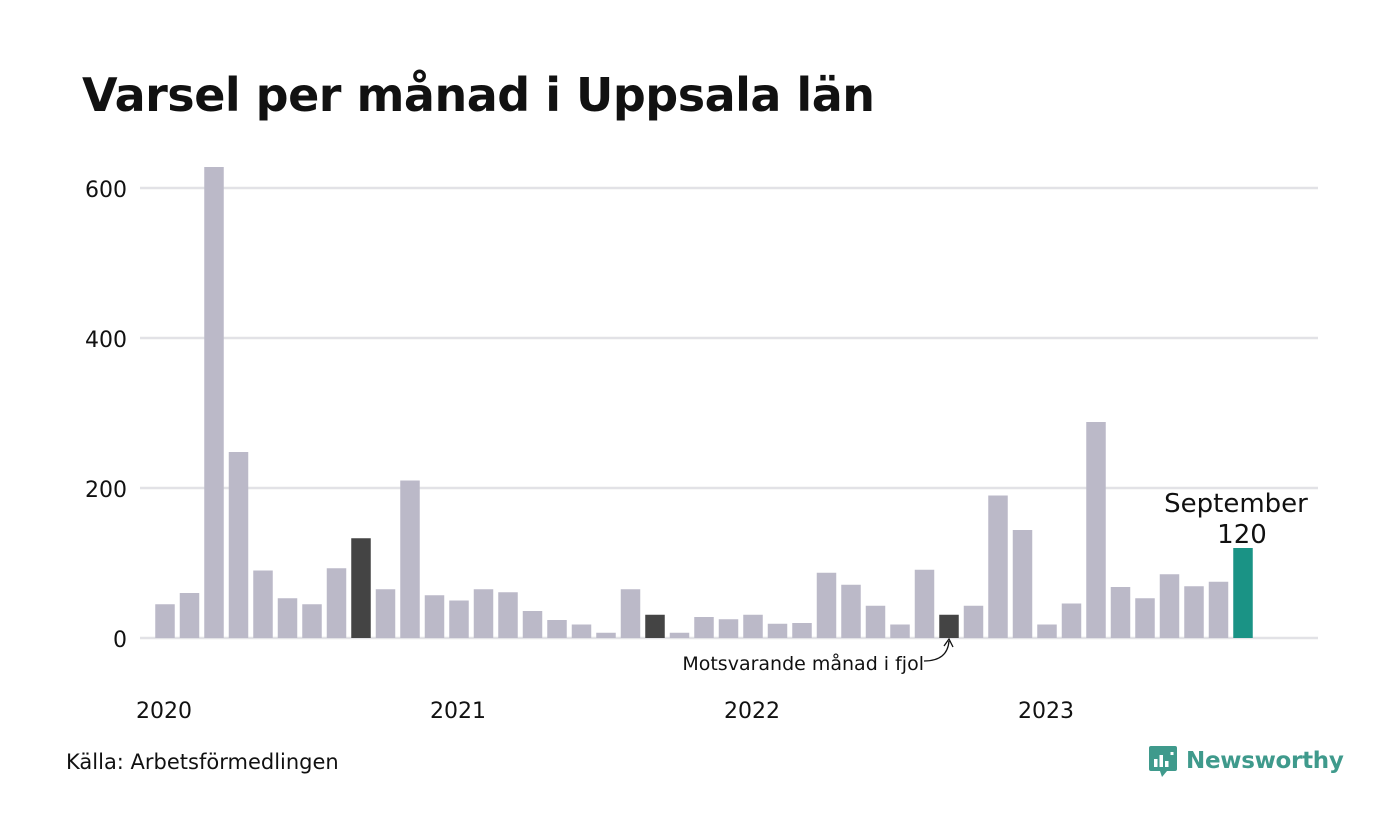  What do you see at coordinates (1163, 761) in the screenshot?
I see `newsworthy-logo-icon` at bounding box center [1163, 761].